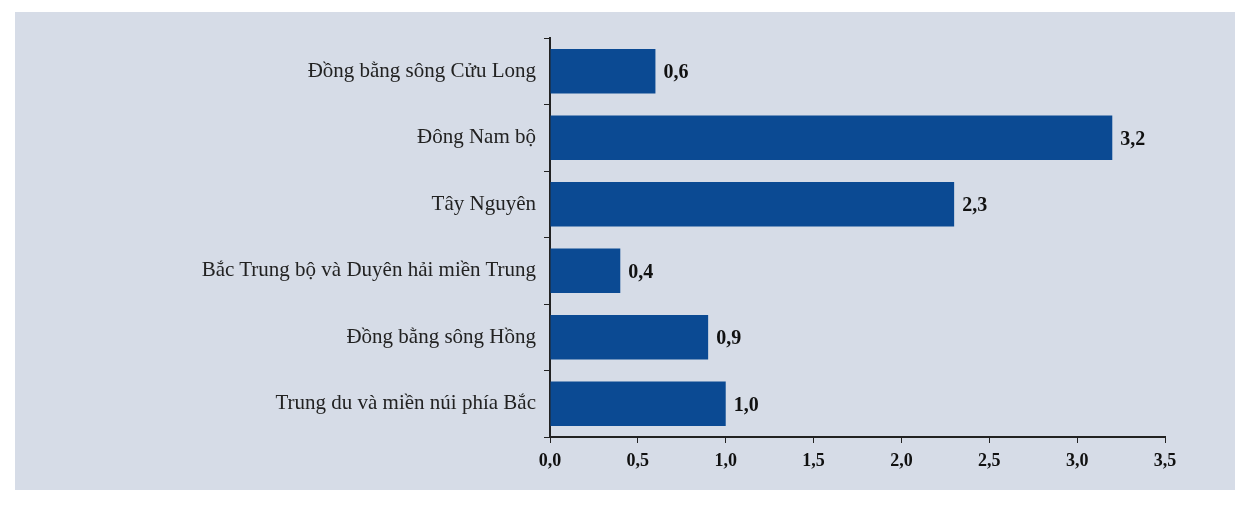  Describe the element at coordinates (725, 460) in the screenshot. I see `x-tick-label: 1,0` at that location.